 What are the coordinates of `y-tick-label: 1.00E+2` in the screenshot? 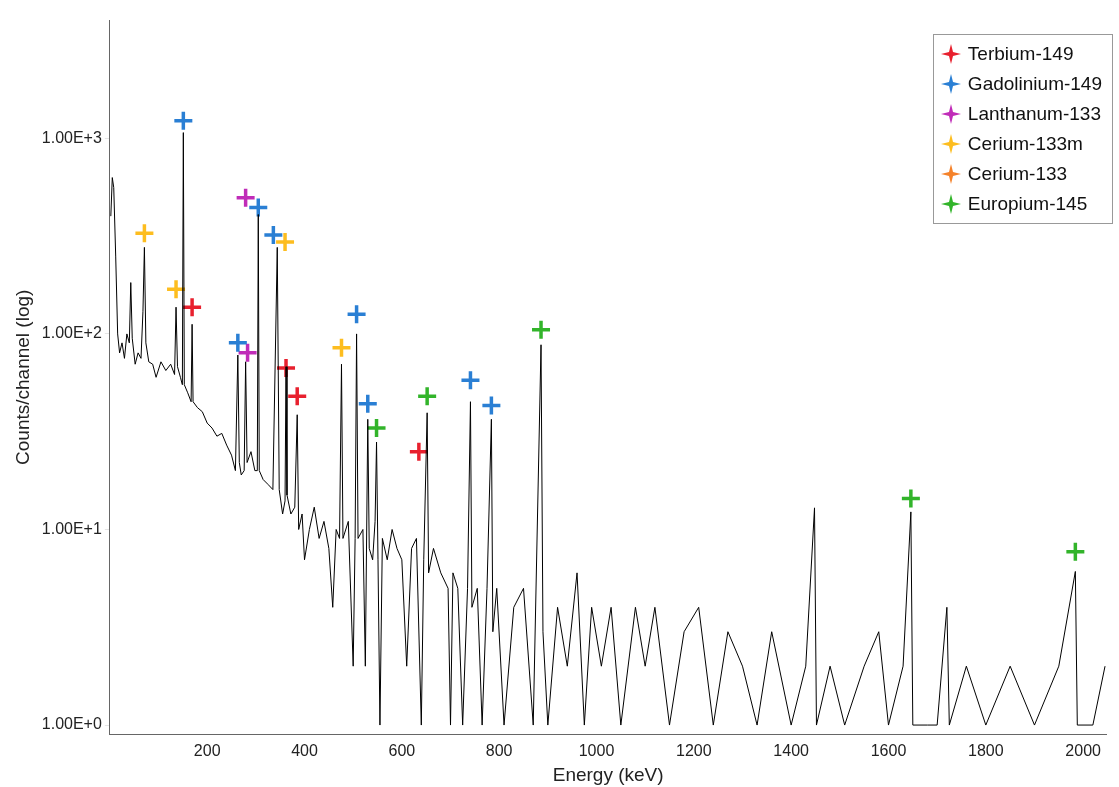 It's located at (71, 333).